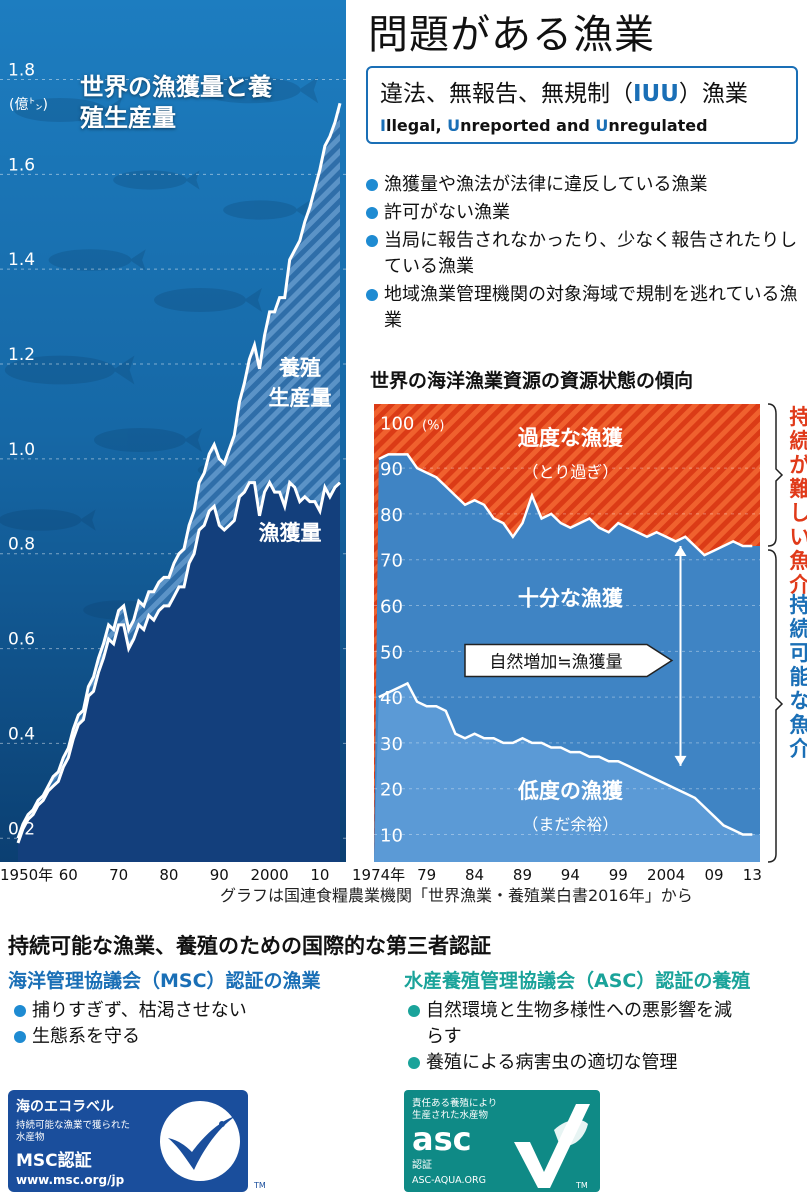 The height and width of the screenshot is (1200, 807). What do you see at coordinates (555, 662) in the screenshot?
I see `annotation-text: 自然増加≒漁獲量` at bounding box center [555, 662].